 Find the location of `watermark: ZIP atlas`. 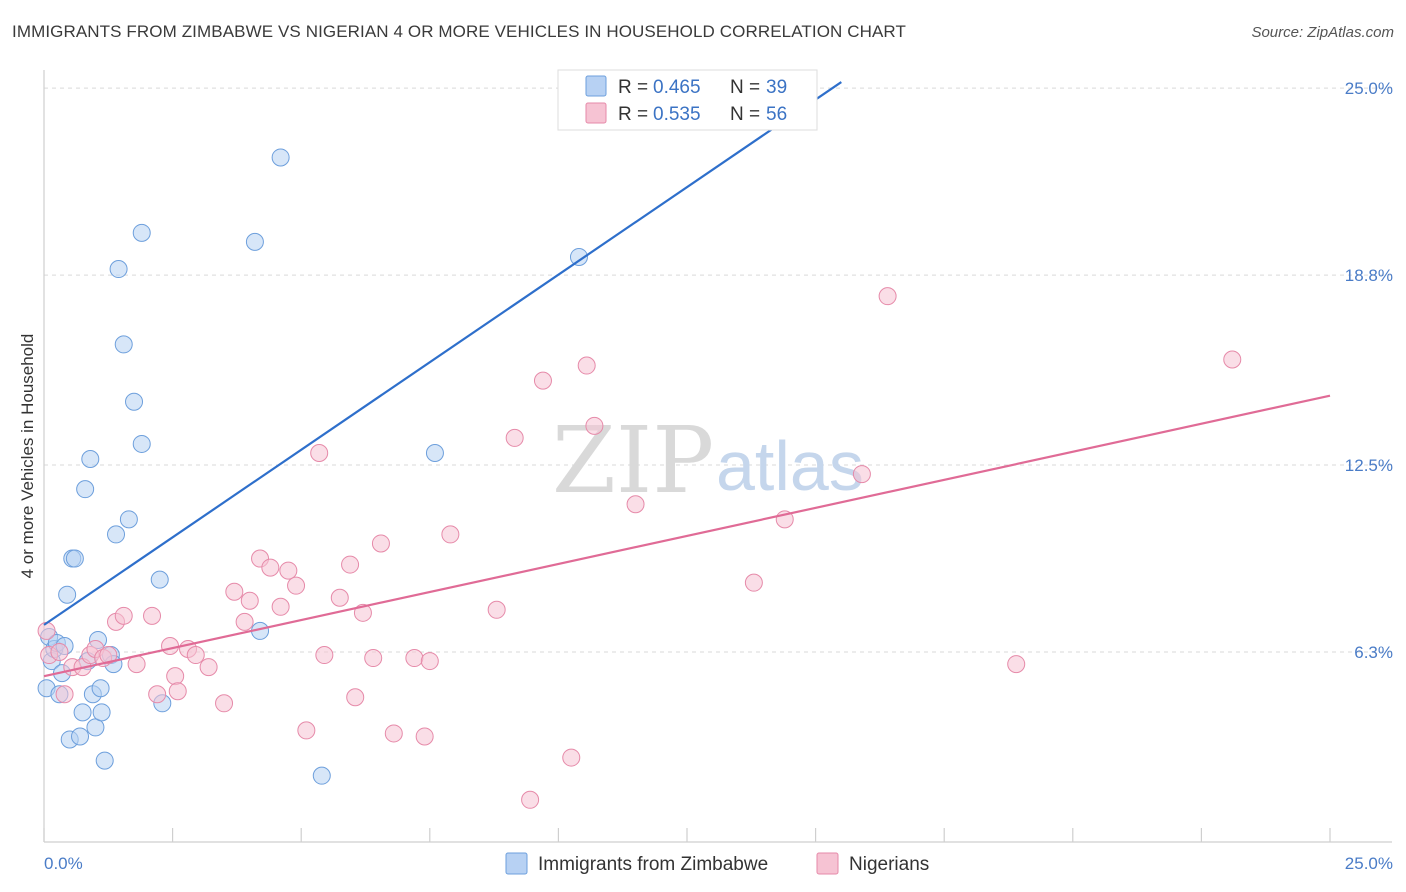

watermark: ZIP atlas is located at coordinates (708, 460).